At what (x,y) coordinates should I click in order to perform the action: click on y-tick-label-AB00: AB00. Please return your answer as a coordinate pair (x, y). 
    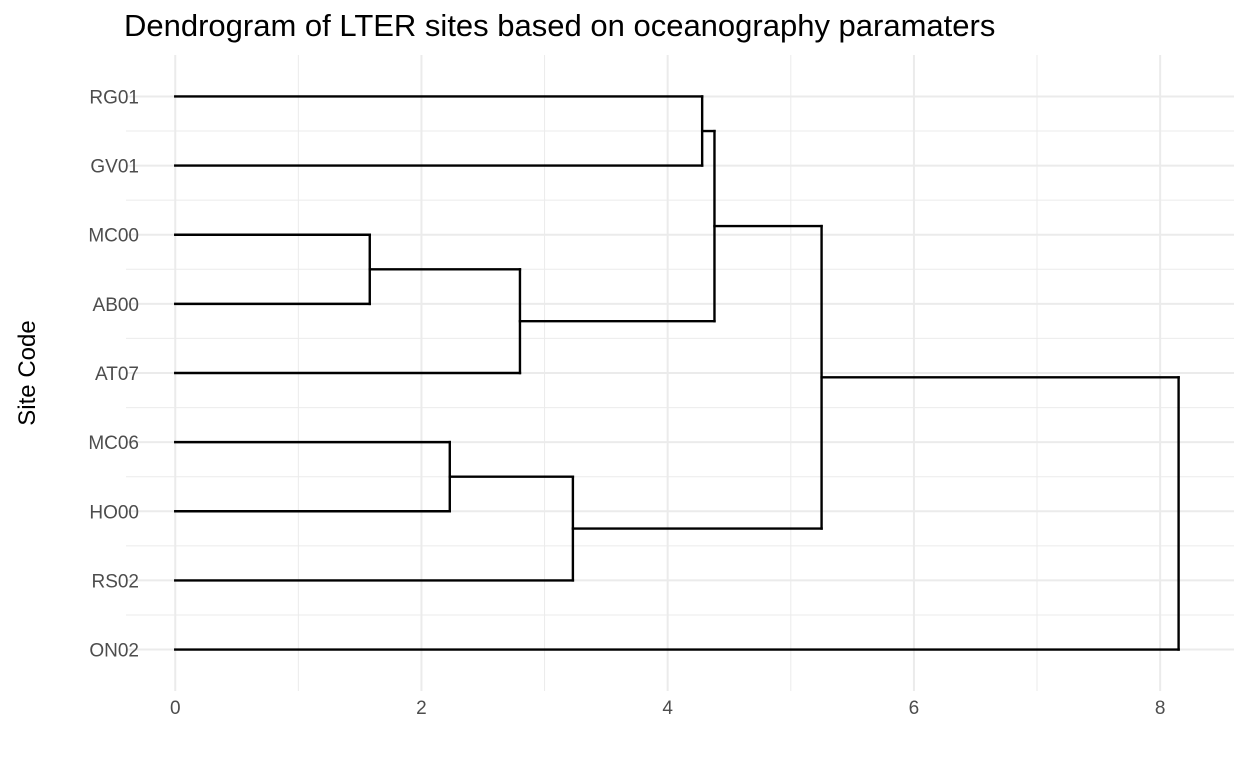
    Looking at the image, I should click on (116, 305).